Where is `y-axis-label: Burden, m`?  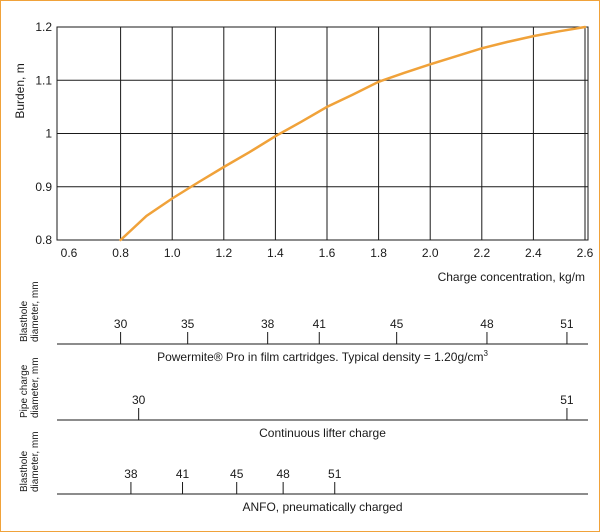
y-axis-label: Burden, m is located at coordinates (20, 90).